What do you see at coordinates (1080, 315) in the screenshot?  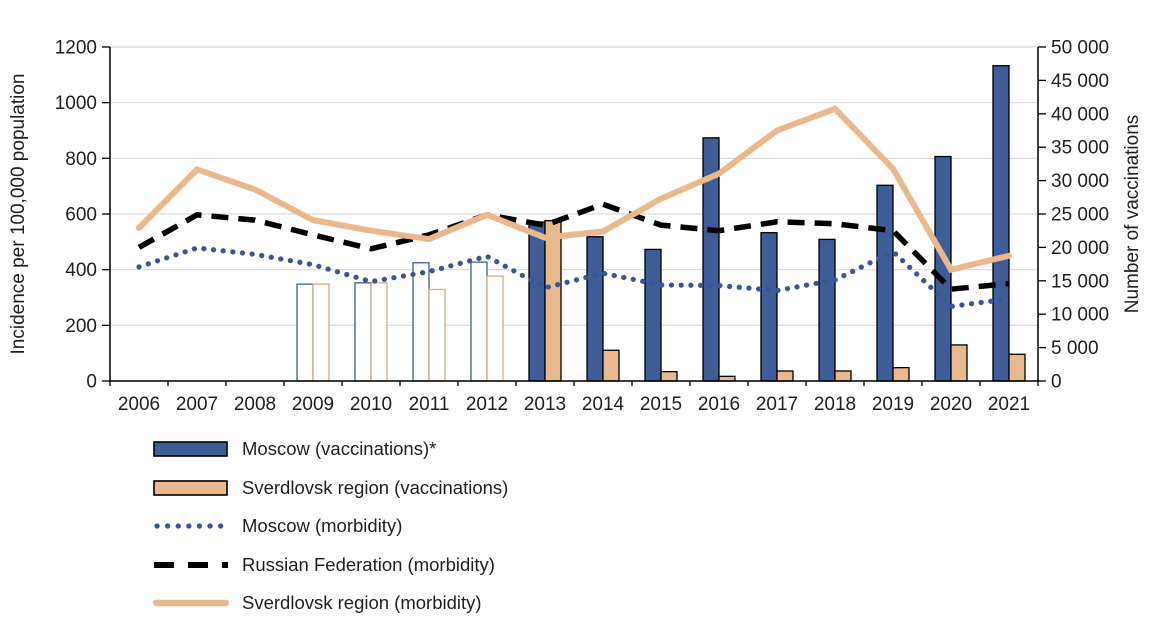 I see `right-tick-label: 10 000` at bounding box center [1080, 315].